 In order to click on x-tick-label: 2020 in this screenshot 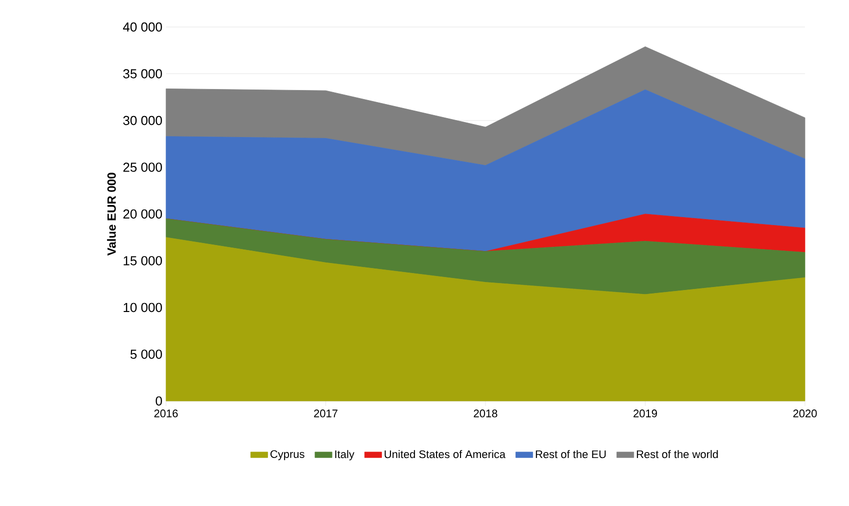, I will do `click(805, 414)`.